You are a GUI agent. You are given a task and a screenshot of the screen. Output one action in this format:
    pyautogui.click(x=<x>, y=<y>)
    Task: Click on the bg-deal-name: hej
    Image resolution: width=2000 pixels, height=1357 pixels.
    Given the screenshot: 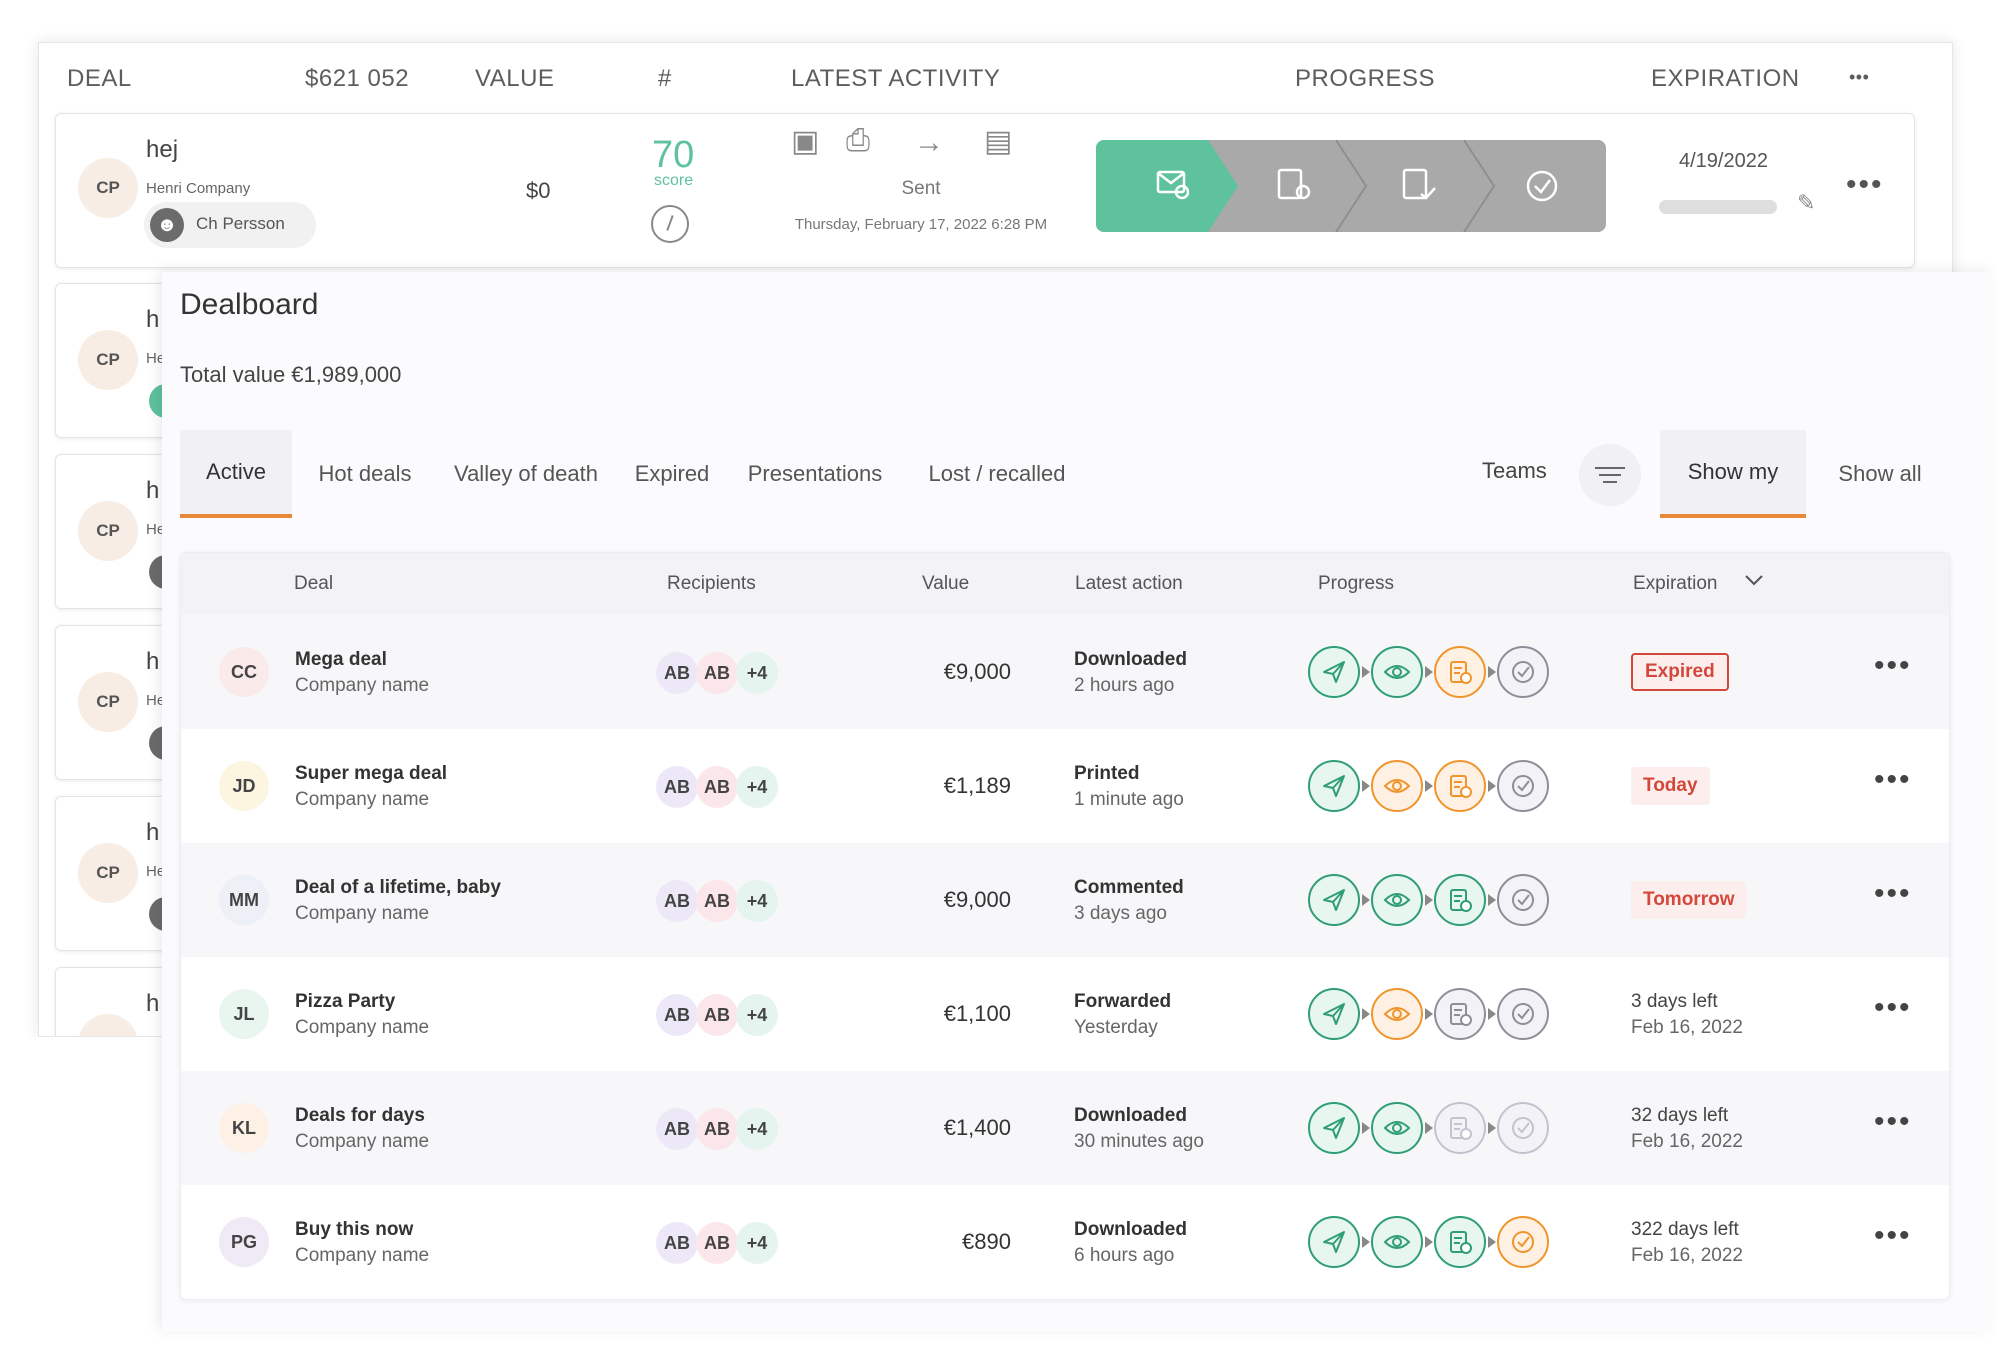 What is the action you would take?
    pyautogui.click(x=162, y=149)
    